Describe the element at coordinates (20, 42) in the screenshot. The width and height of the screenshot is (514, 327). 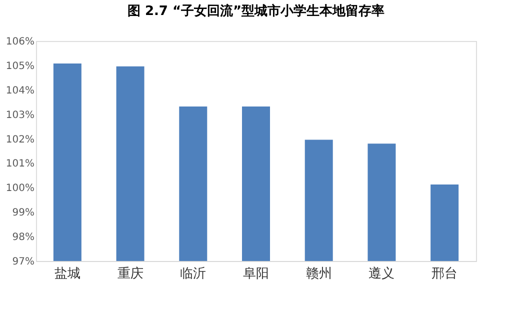
I see `y-tick-label: 106%` at that location.